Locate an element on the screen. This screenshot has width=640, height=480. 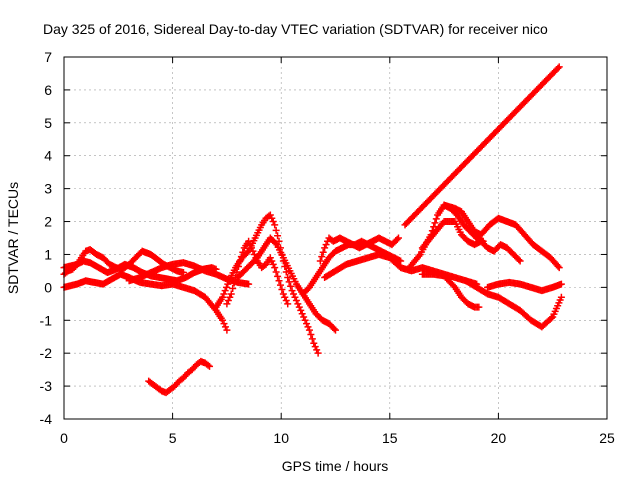
x-tick-label: 5 is located at coordinates (173, 438).